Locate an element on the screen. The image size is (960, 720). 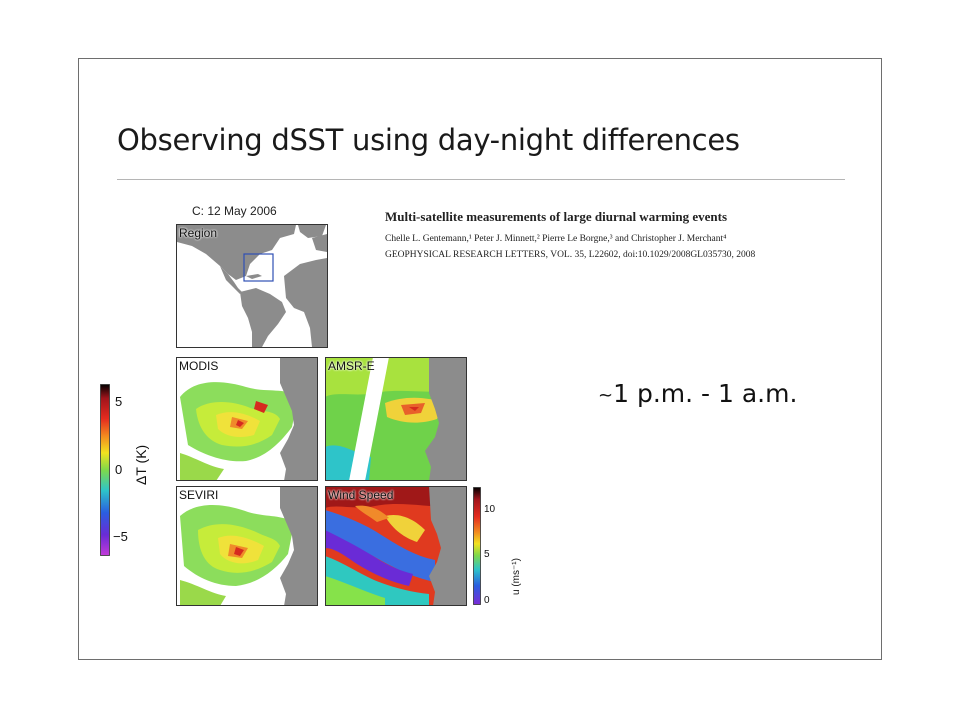
seviri-map is located at coordinates (247, 546).